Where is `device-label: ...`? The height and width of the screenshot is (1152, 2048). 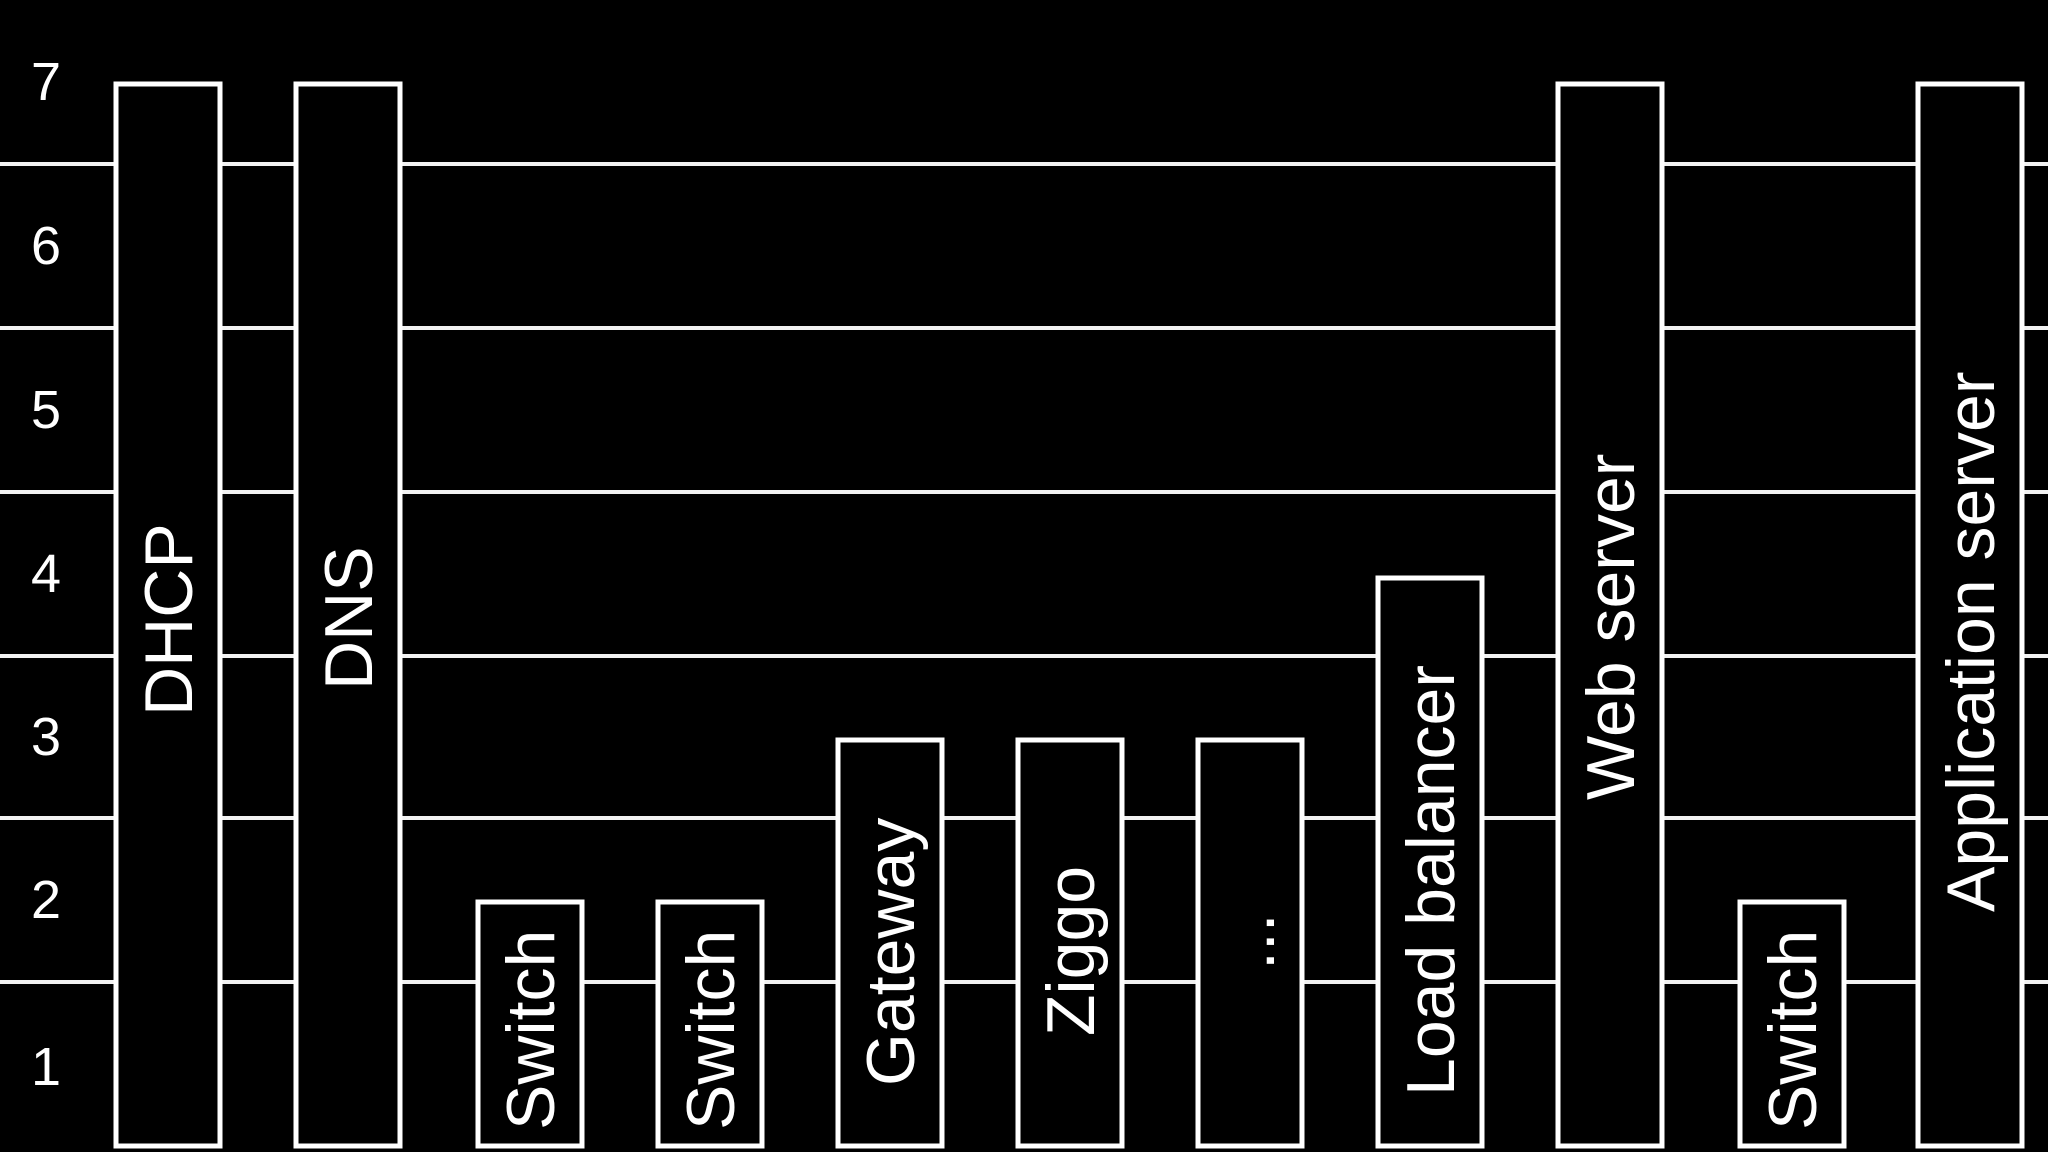
device-label: ... is located at coordinates (1251, 941).